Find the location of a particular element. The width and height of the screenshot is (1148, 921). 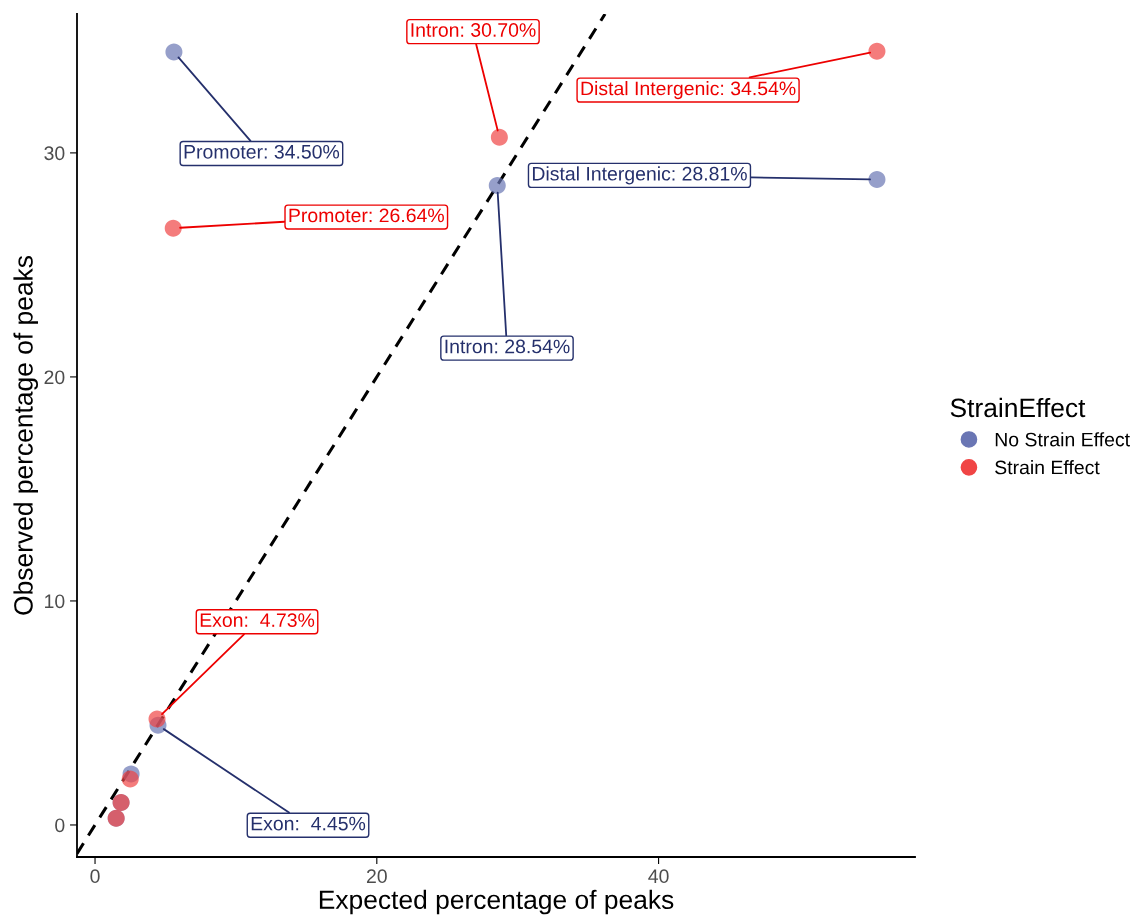

y-tick-label: 0 is located at coordinates (60, 825).